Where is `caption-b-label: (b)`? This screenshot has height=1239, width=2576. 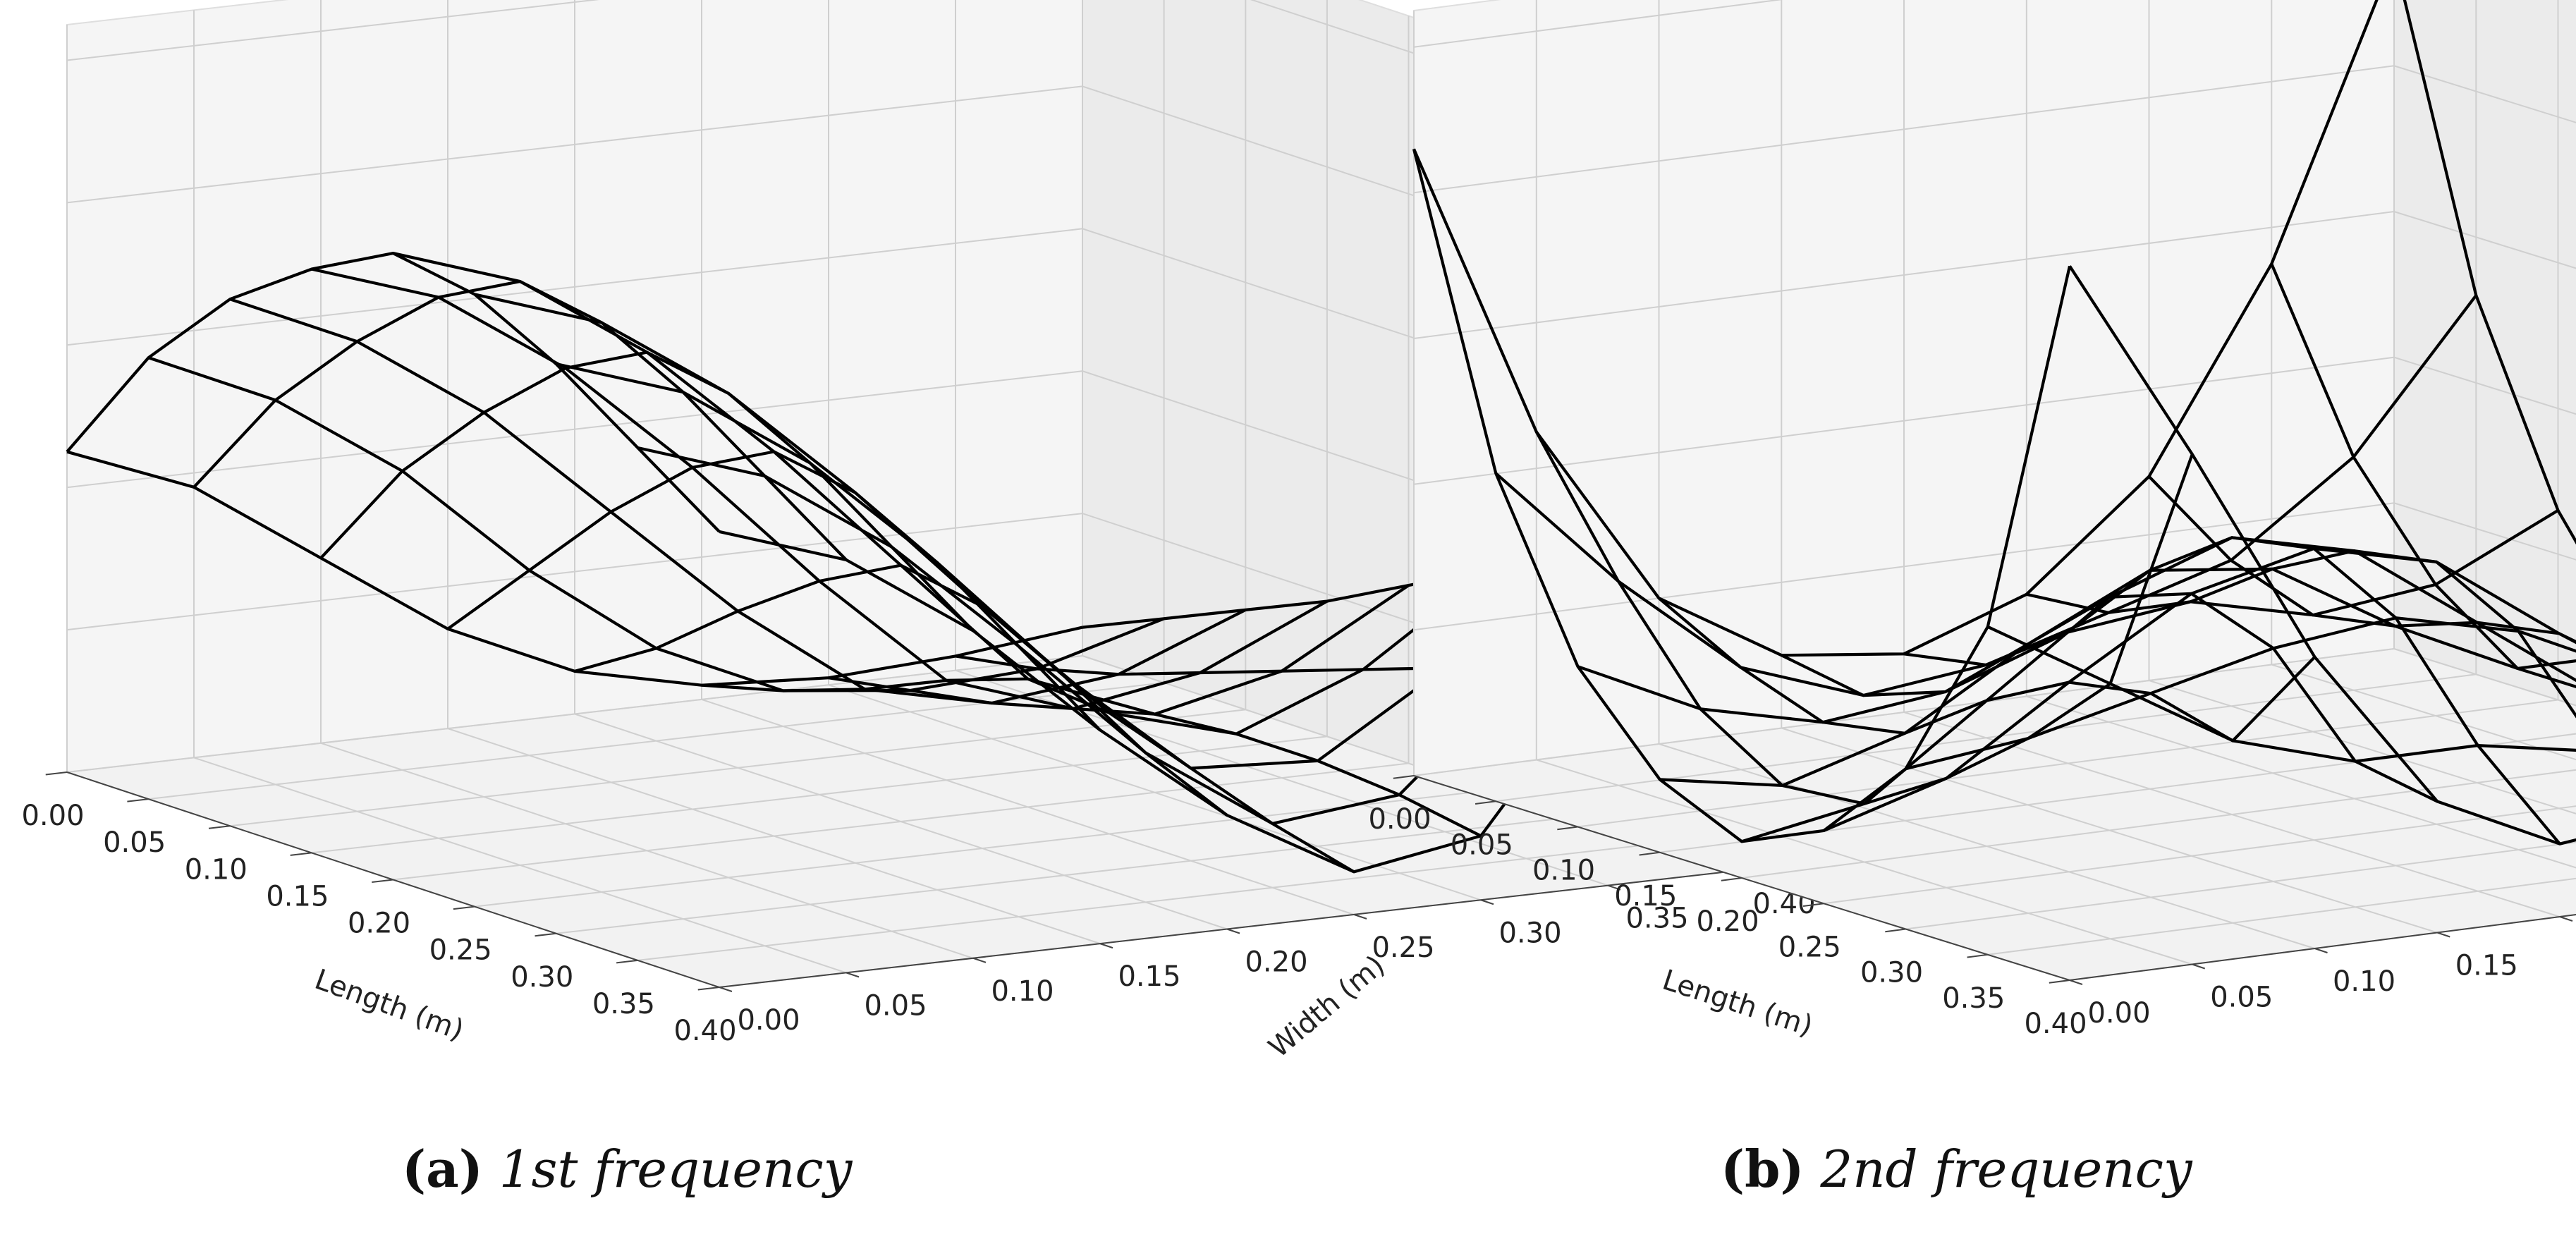
caption-b-label: (b) is located at coordinates (1763, 1169).